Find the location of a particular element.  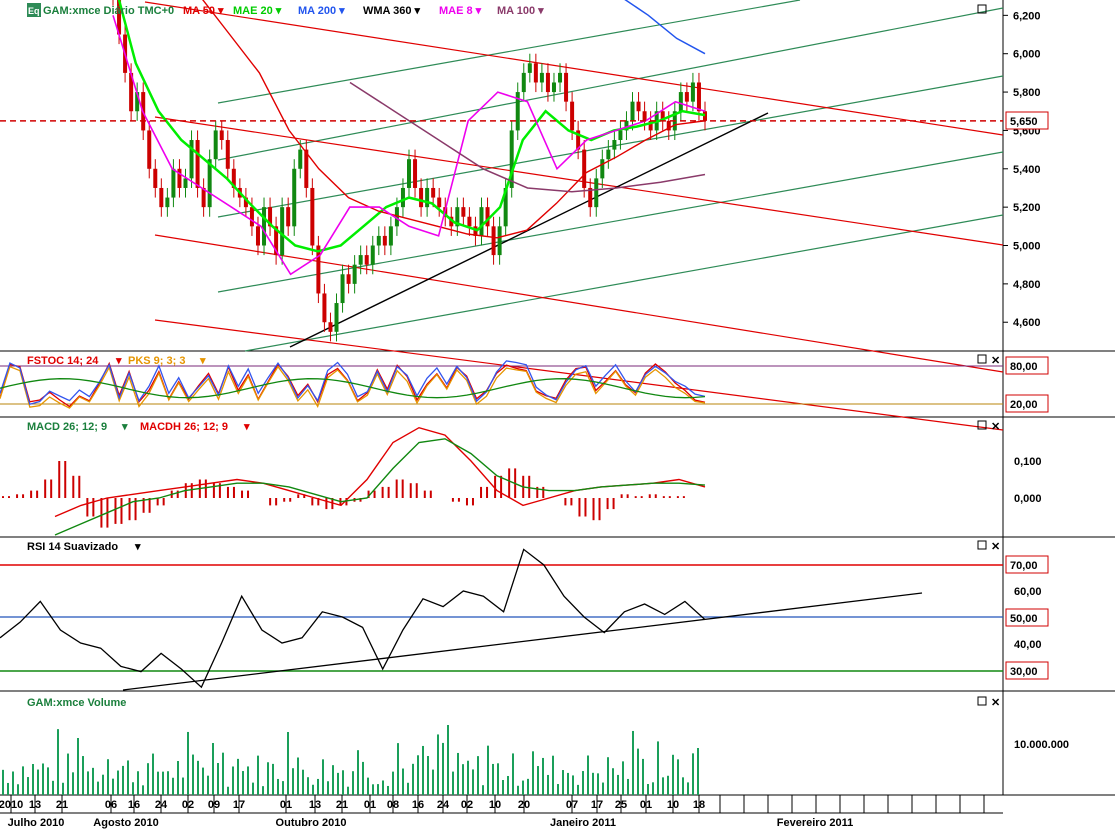

x-month-label: Janeiro 2011 is located at coordinates (583, 823).